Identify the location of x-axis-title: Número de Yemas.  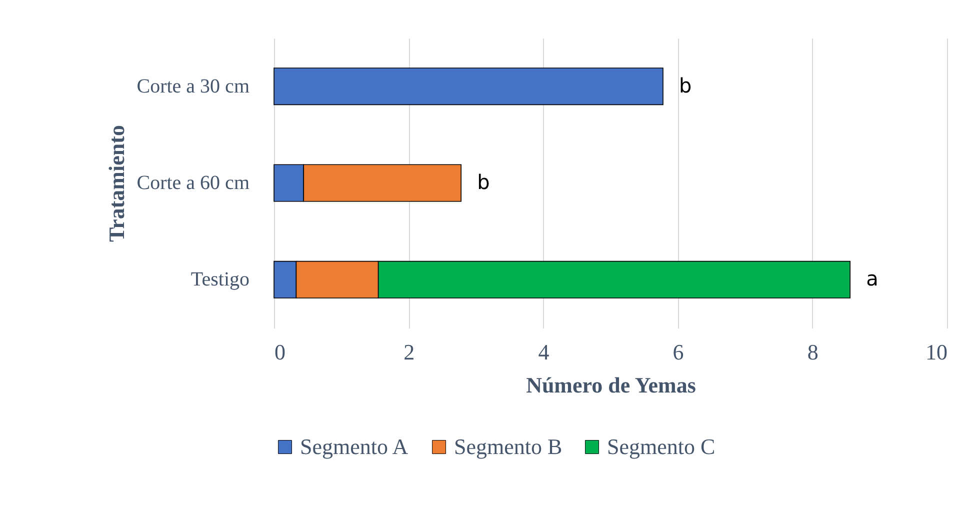
(611, 385).